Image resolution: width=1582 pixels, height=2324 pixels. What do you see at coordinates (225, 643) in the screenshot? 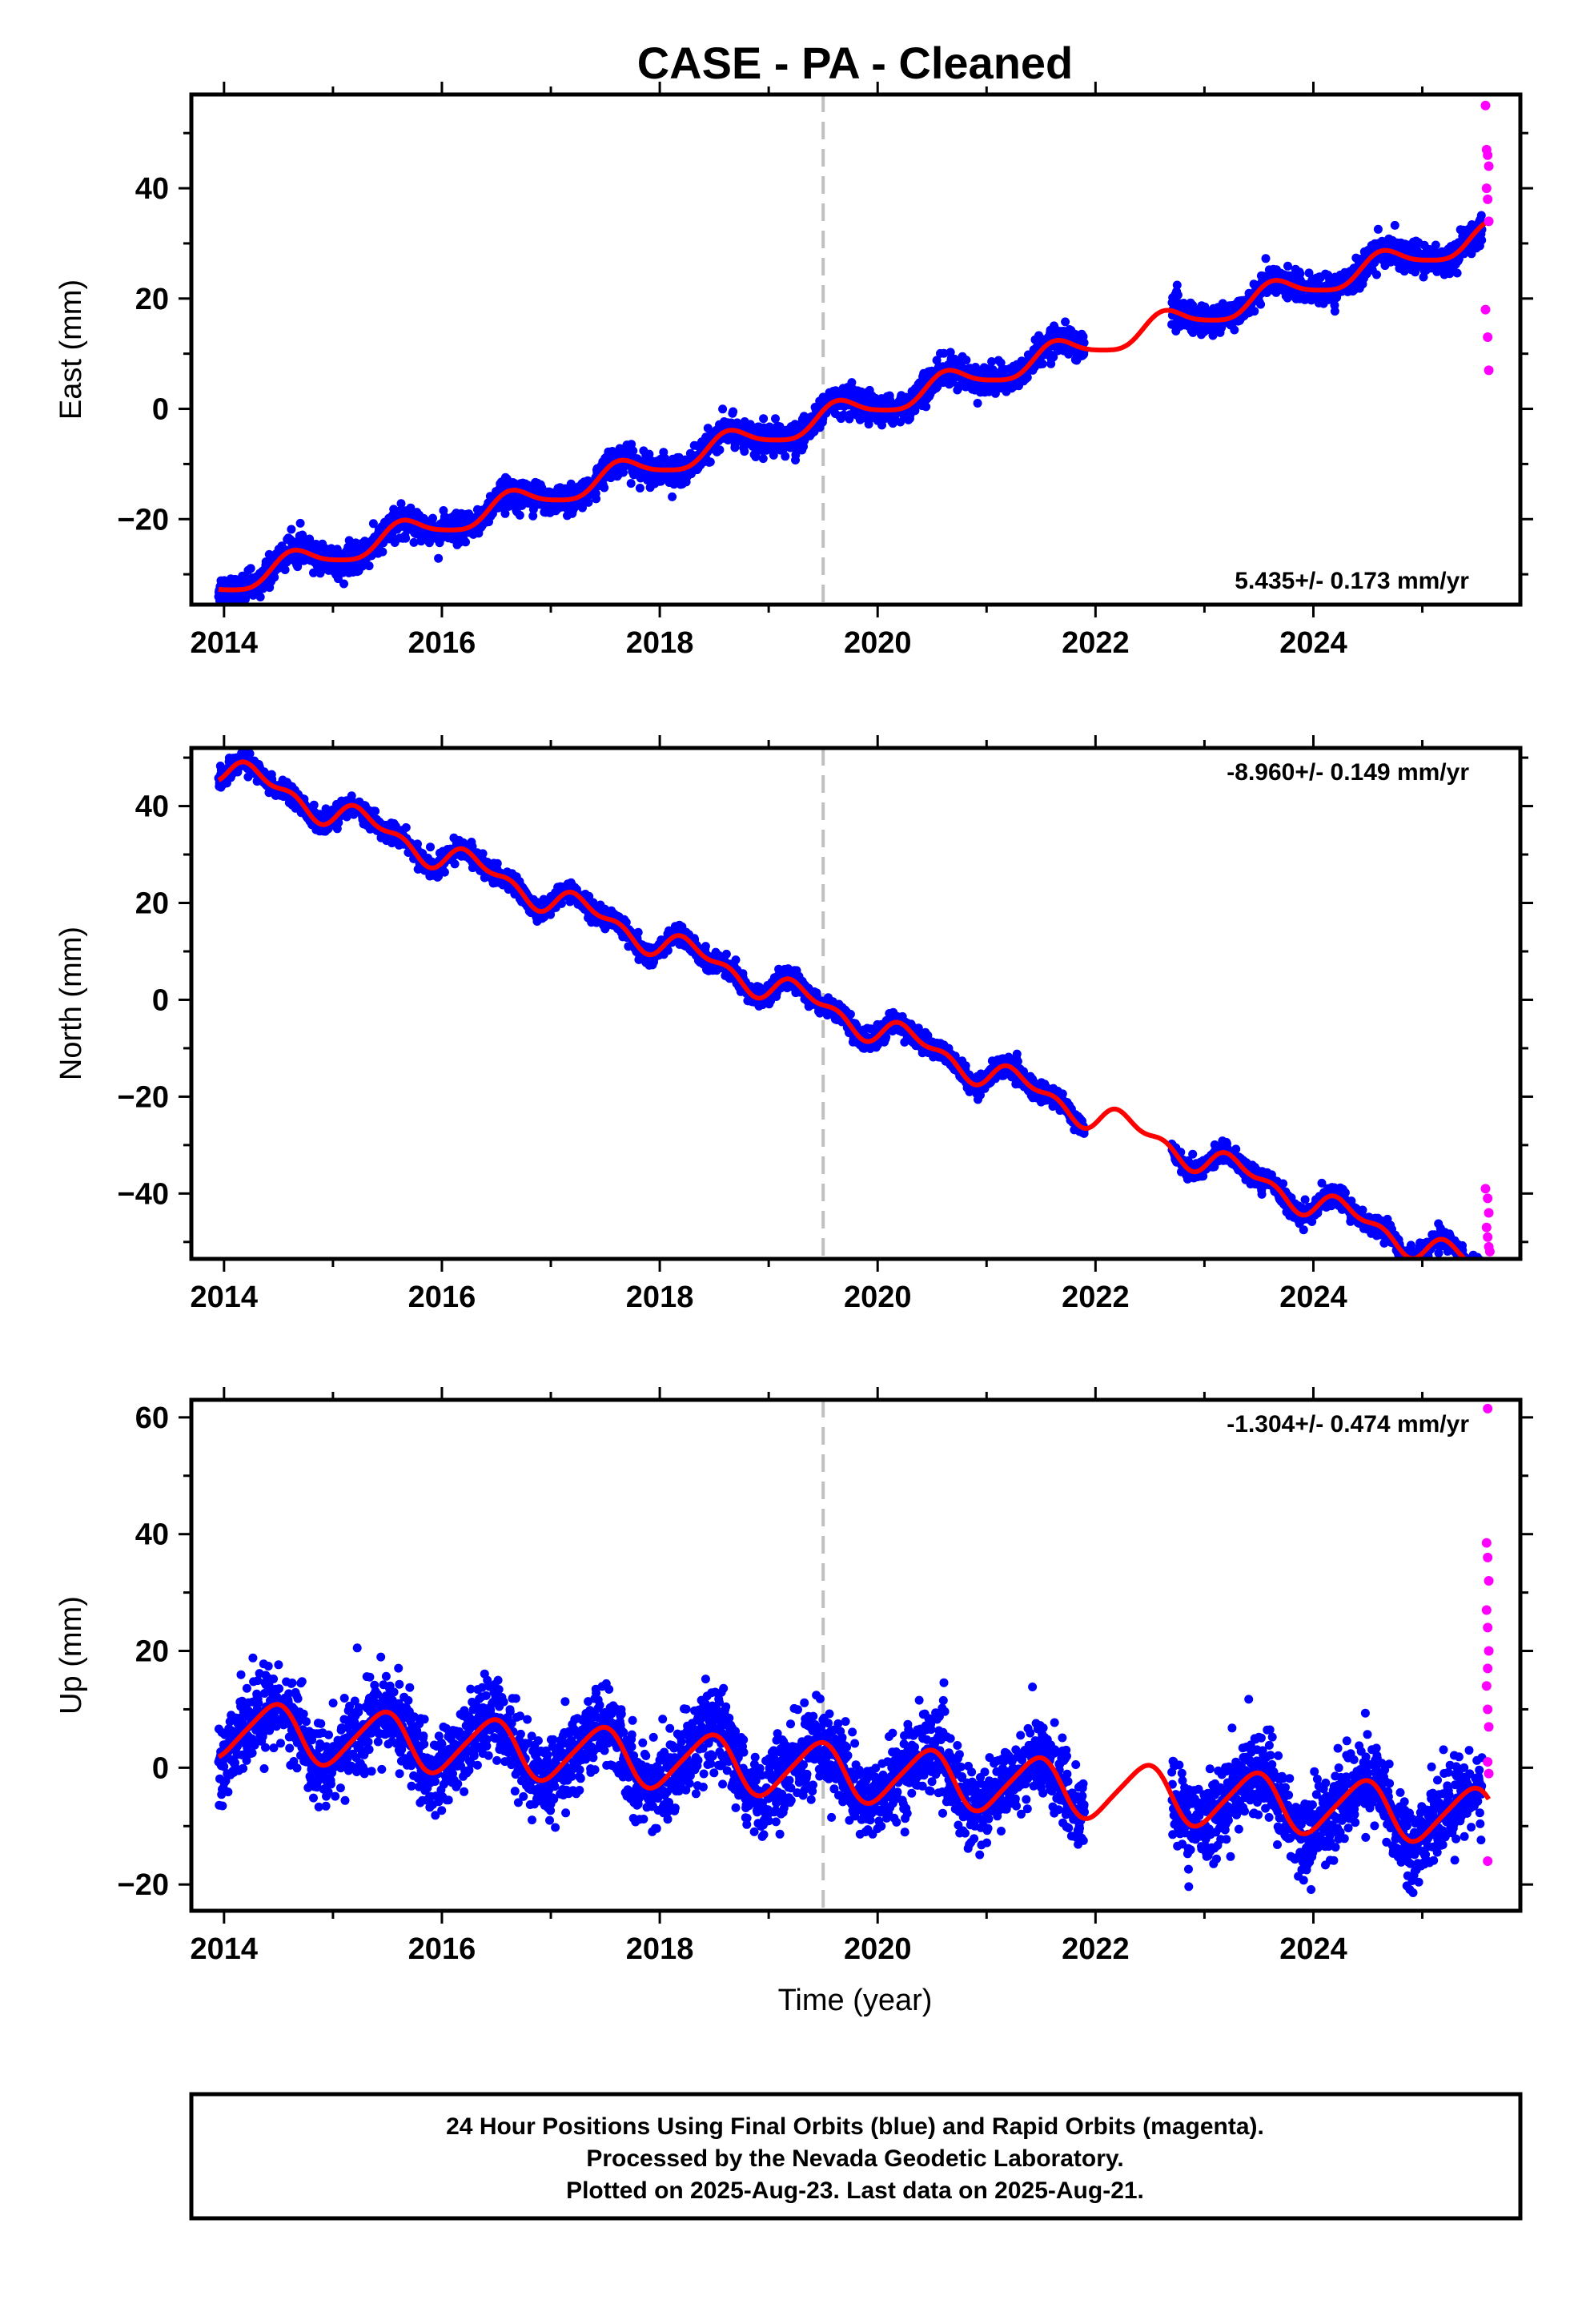
I see `x-tick-label: 2014` at bounding box center [225, 643].